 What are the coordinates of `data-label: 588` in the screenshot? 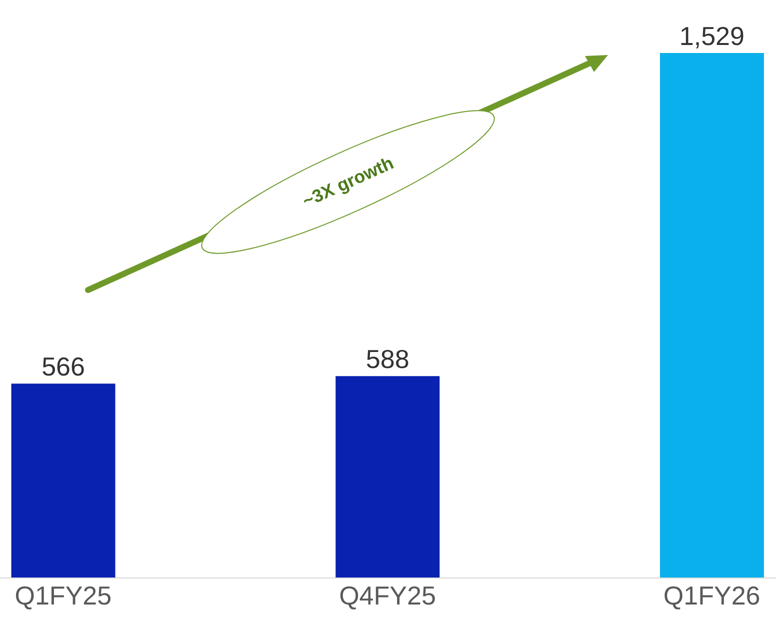 It's located at (388, 359).